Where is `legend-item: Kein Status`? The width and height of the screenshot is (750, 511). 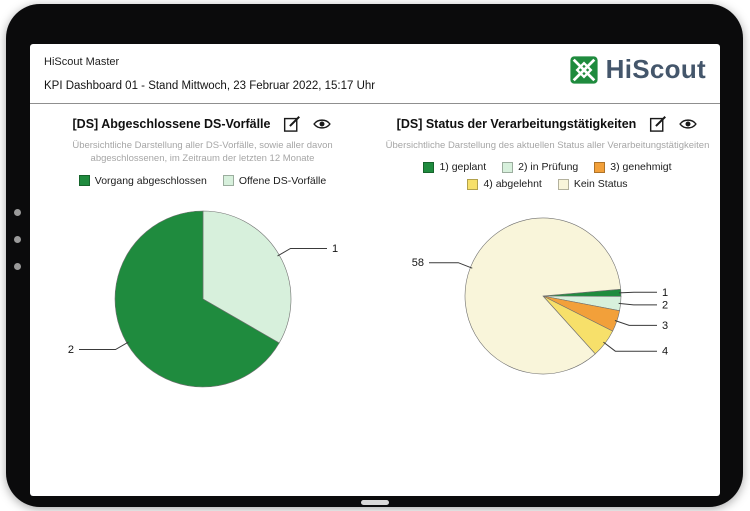 legend-item: Kein Status is located at coordinates (592, 184).